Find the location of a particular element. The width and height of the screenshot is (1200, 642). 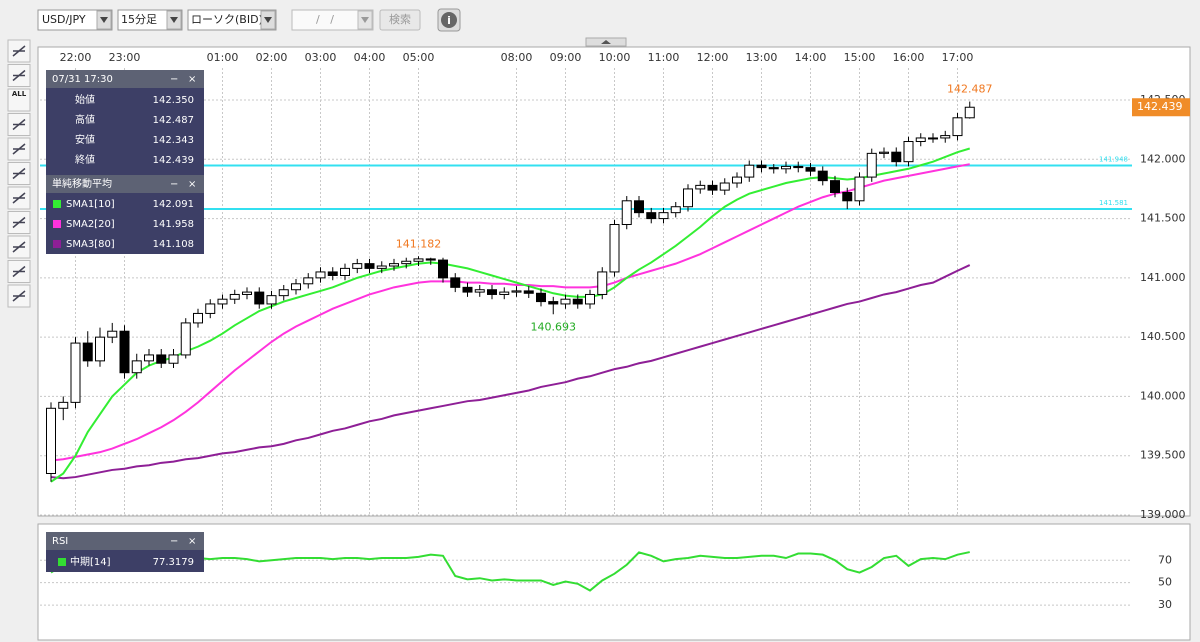

x-tick-label: 12:00 is located at coordinates (713, 57).